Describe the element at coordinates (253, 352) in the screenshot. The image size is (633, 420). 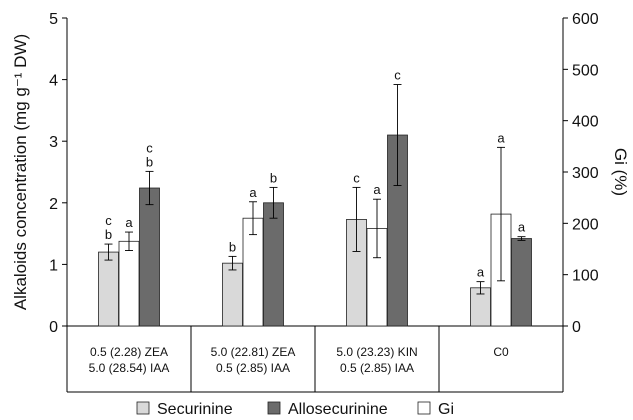
I see `category-label-line1: 5.0 (22.81) ZEA` at that location.